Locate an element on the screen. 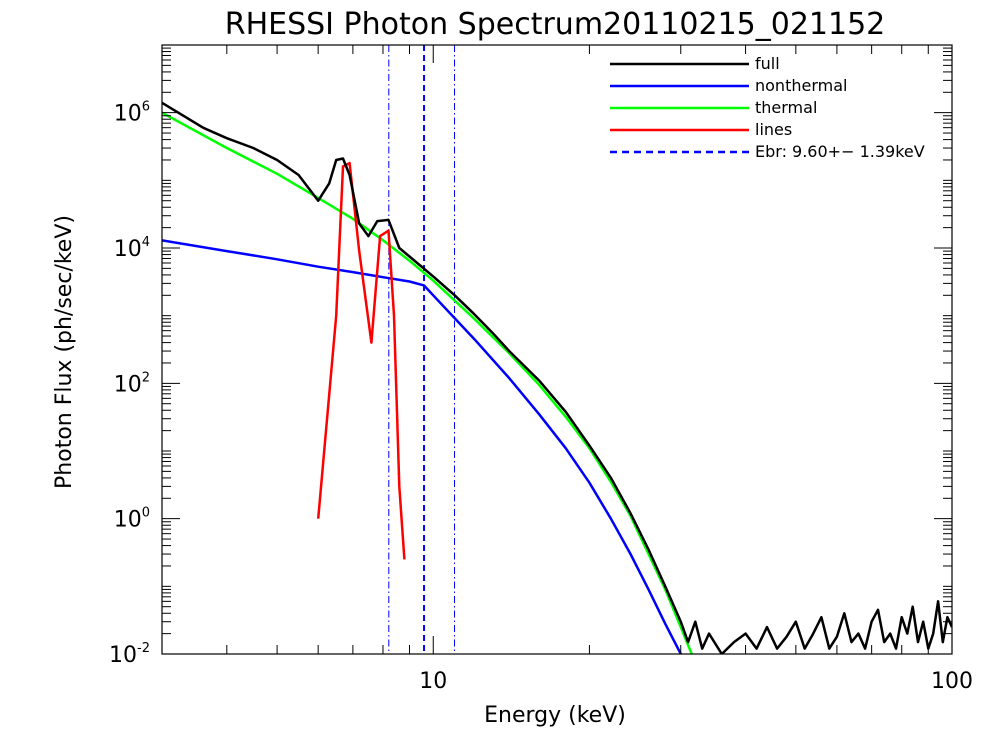  legend-label-4: Ebr: 9.60+− 1.39keV is located at coordinates (840, 151).